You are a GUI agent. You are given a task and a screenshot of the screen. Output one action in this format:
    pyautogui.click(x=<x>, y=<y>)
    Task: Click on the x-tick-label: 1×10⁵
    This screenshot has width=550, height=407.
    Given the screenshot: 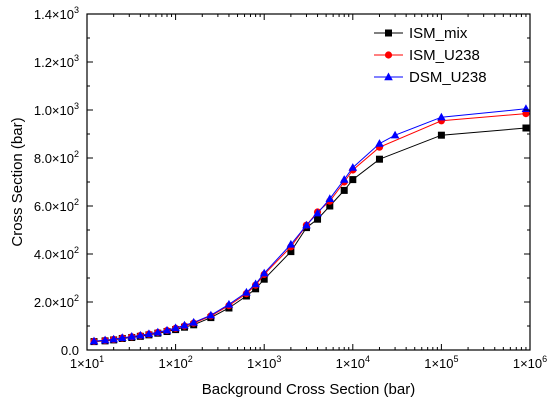 What is the action you would take?
    pyautogui.click(x=441, y=362)
    